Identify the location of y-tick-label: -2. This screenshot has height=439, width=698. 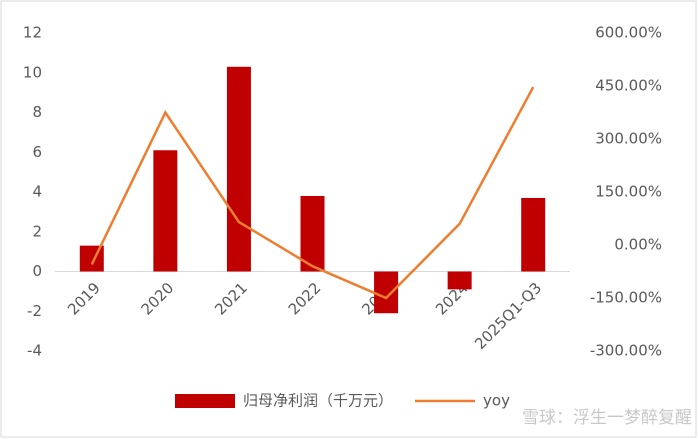
(34, 311).